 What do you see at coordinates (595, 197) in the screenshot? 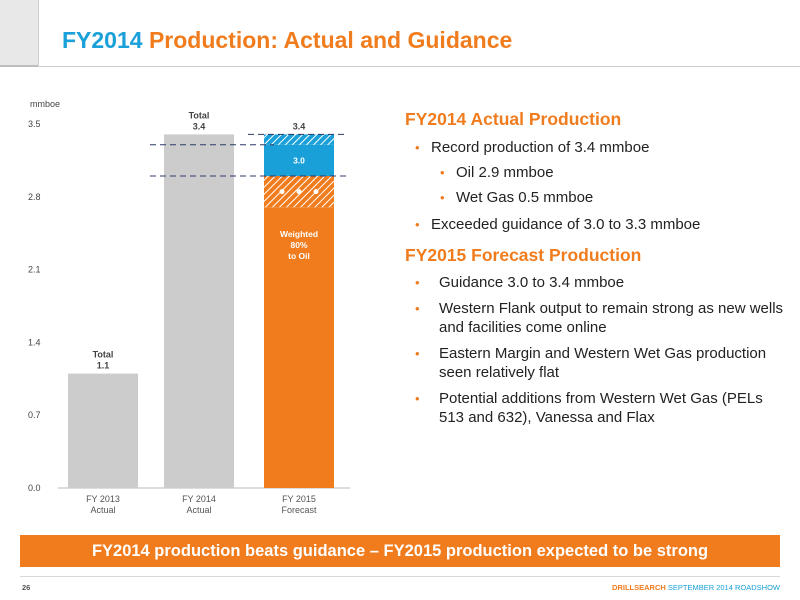
I see `list-item: • Wet Gas 0.5 mmboe` at bounding box center [595, 197].